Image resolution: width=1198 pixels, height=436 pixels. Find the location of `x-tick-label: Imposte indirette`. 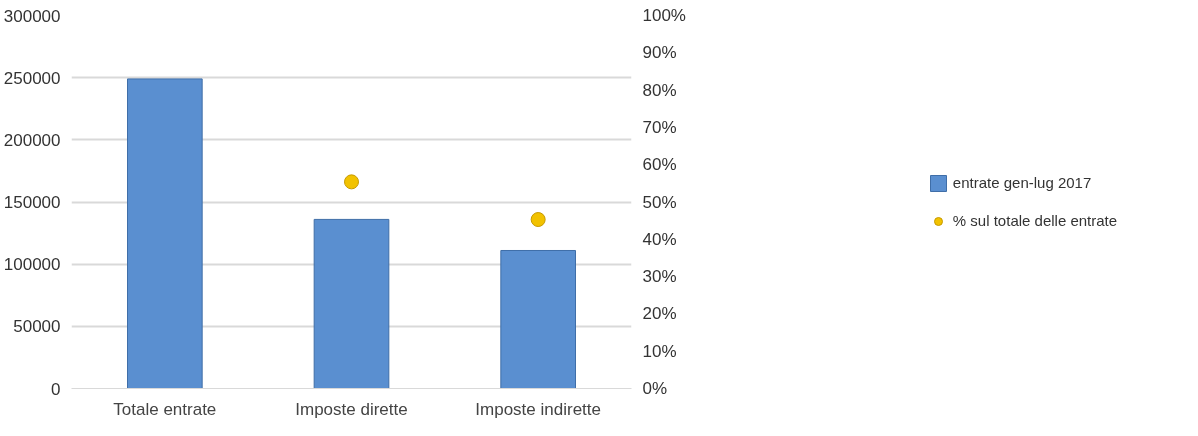

x-tick-label: Imposte indirette is located at coordinates (538, 409).